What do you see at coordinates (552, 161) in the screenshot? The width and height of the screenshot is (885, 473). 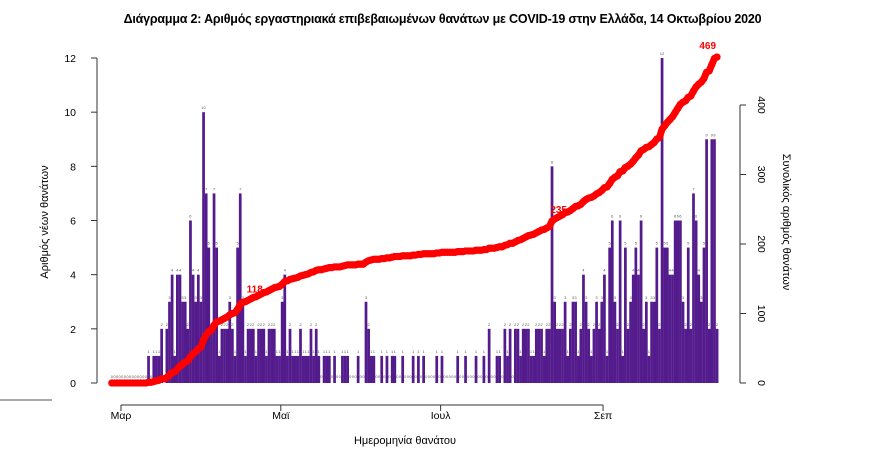 I see `bar-value-label: 8` at bounding box center [552, 161].